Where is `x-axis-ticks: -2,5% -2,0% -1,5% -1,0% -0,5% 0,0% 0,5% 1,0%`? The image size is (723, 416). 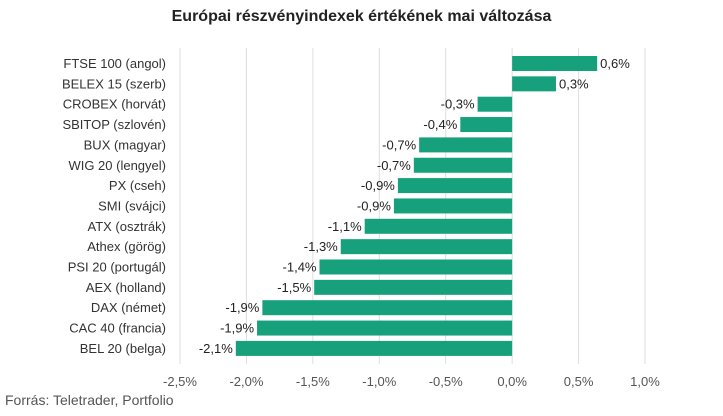
x-axis-ticks: -2,5% -2,0% -1,5% -1,0% -0,5% 0,0% 0,5% 1,0% is located at coordinates (411, 381).